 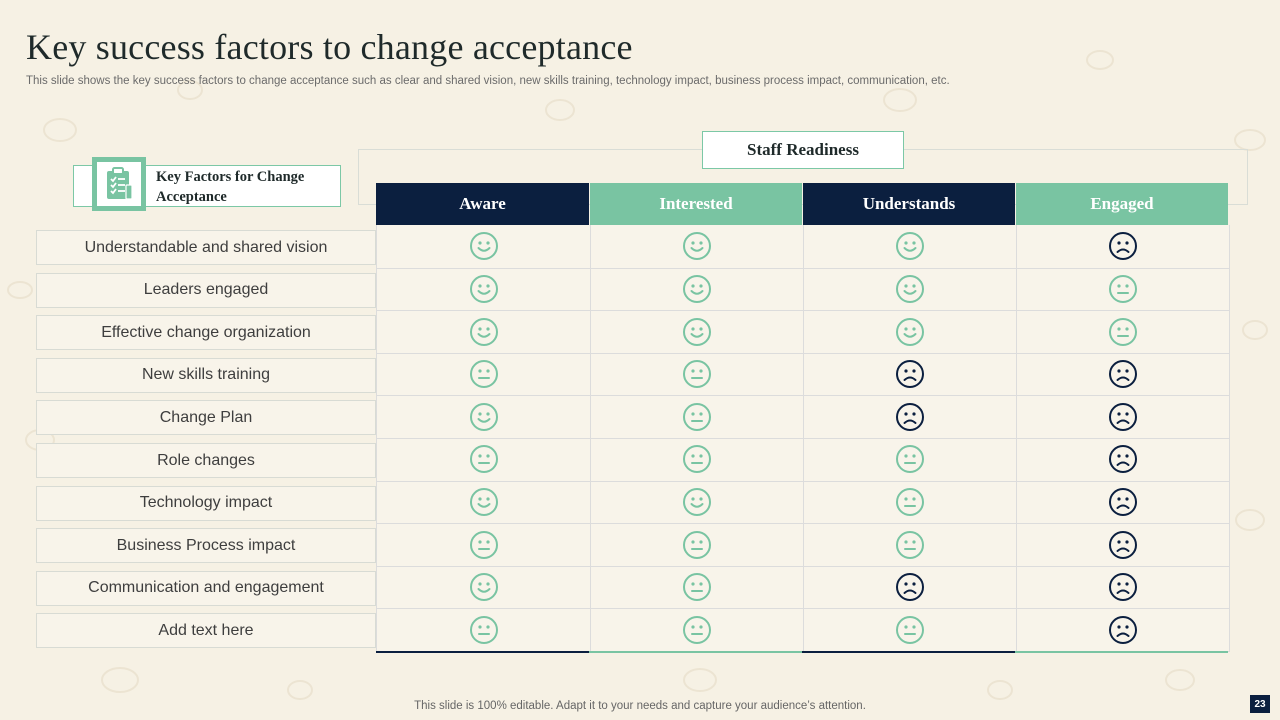 I want to click on page-title: Key success factors to change acceptance, so click(x=329, y=47).